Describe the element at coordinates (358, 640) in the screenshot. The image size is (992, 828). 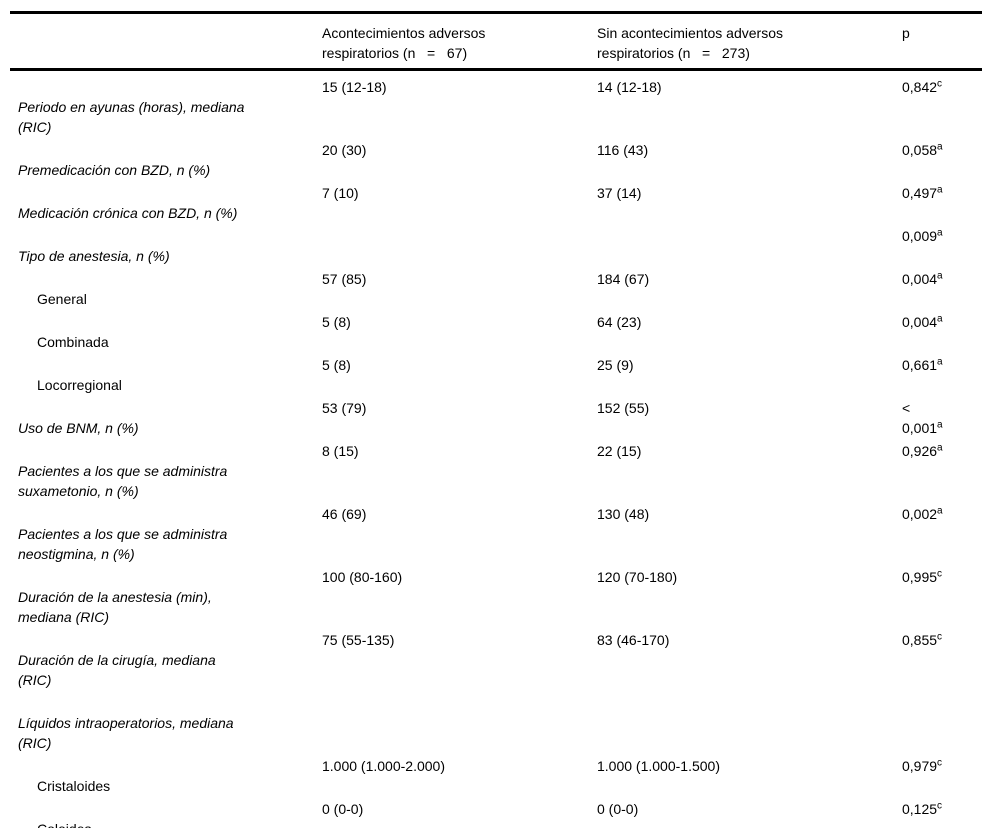
I see `adverse-group-value-cell: 75 (55-135)` at that location.